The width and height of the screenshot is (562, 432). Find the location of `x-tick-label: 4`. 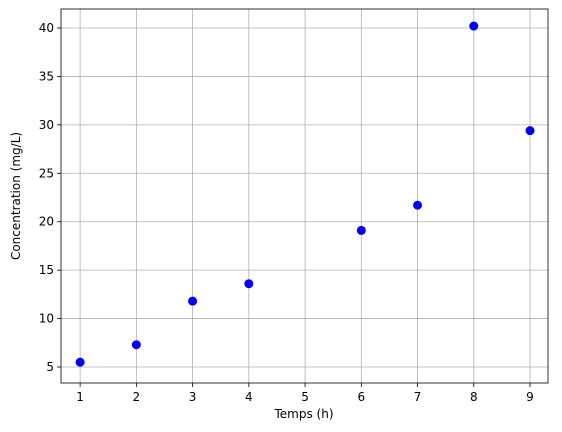

x-tick-label: 4 is located at coordinates (249, 397).